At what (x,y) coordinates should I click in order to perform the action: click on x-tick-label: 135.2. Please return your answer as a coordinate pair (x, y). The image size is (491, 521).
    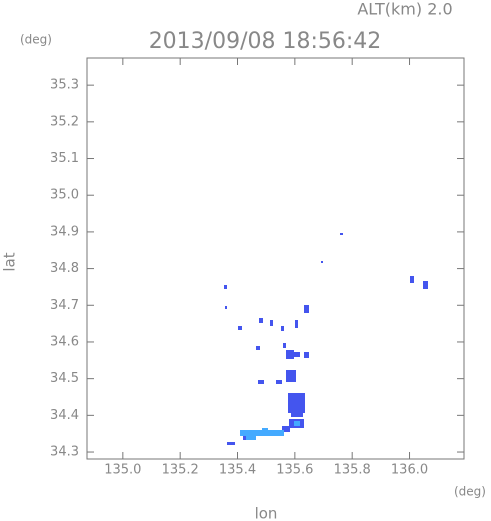
    Looking at the image, I should click on (180, 470).